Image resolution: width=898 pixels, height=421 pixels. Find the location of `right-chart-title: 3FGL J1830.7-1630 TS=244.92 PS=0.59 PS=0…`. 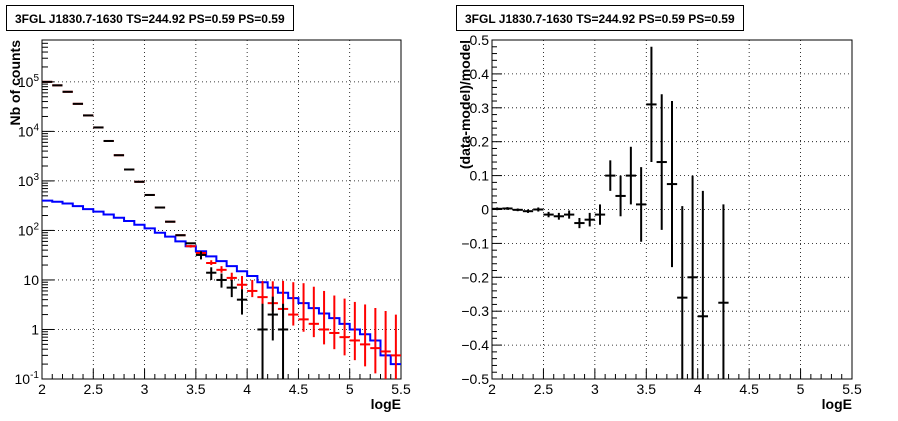

right-chart-title: 3FGL J1830.7-1630 TS=244.92 PS=0.59 PS=0… is located at coordinates (600, 18).